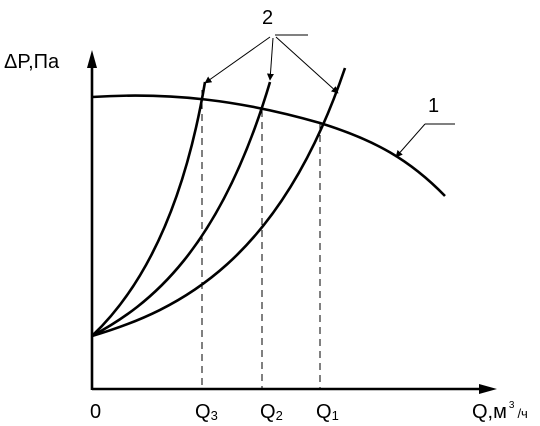 This screenshot has width=540, height=426. I want to click on flow-label-q1: Q1, so click(327, 412).